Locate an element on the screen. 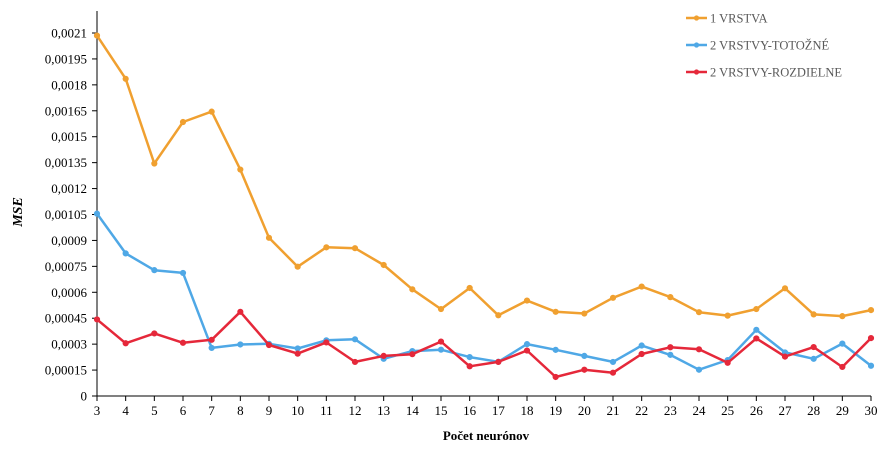 The height and width of the screenshot is (454, 889). x-tick-label: 12 is located at coordinates (355, 410).